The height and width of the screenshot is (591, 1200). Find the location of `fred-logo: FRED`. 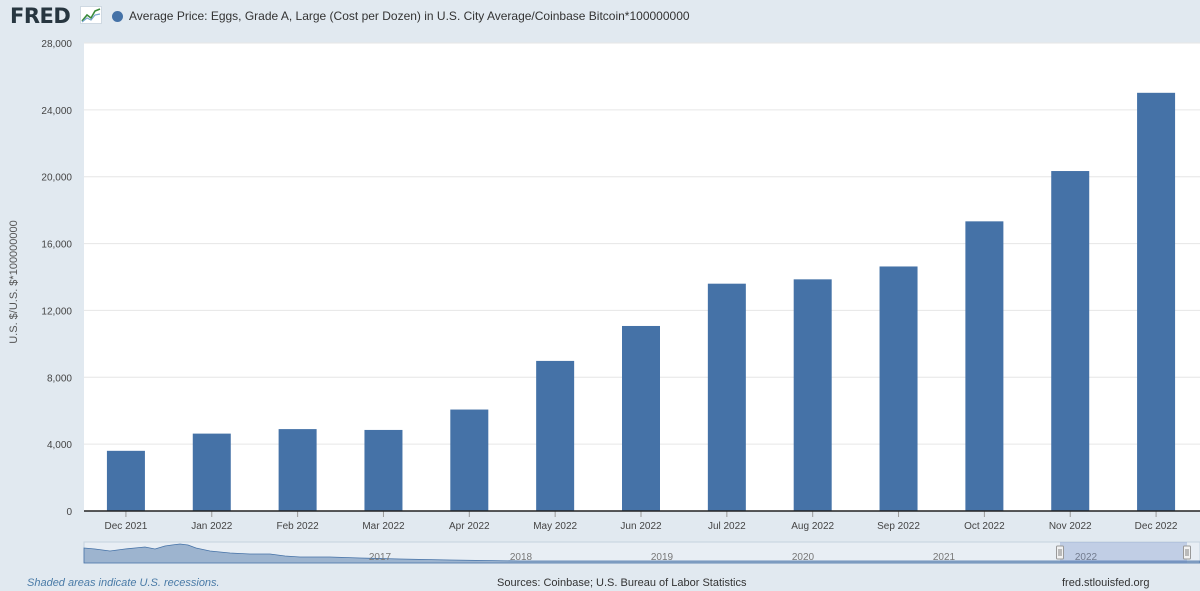

fred-logo: FRED is located at coordinates (40, 16).